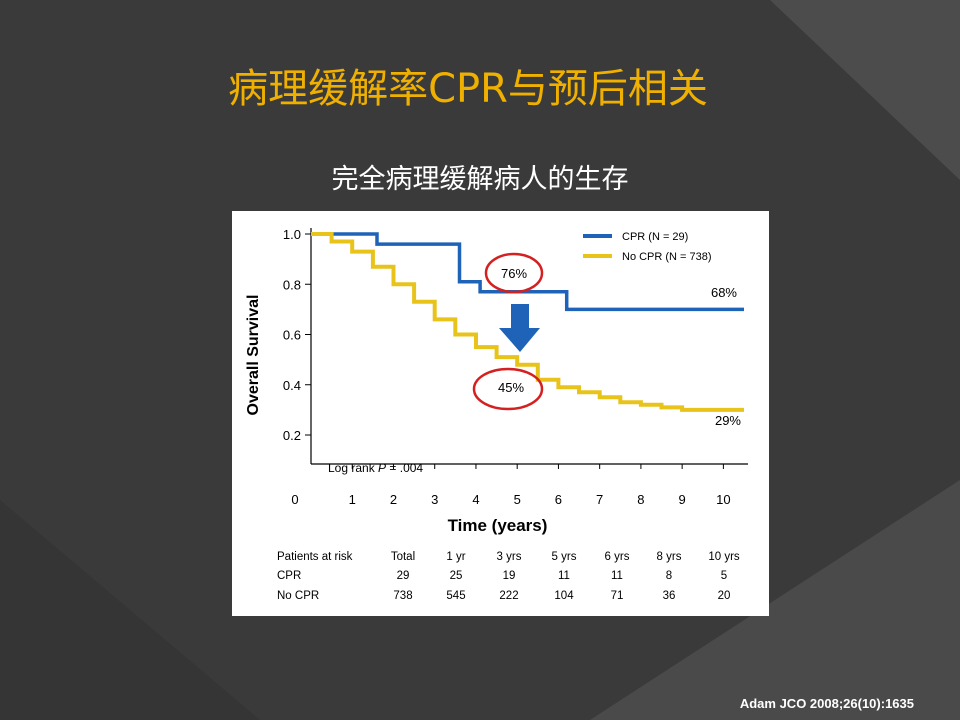 The width and height of the screenshot is (960, 720). I want to click on chart-legend: CPR (N = 29) No CPR (N = 738), so click(647, 247).